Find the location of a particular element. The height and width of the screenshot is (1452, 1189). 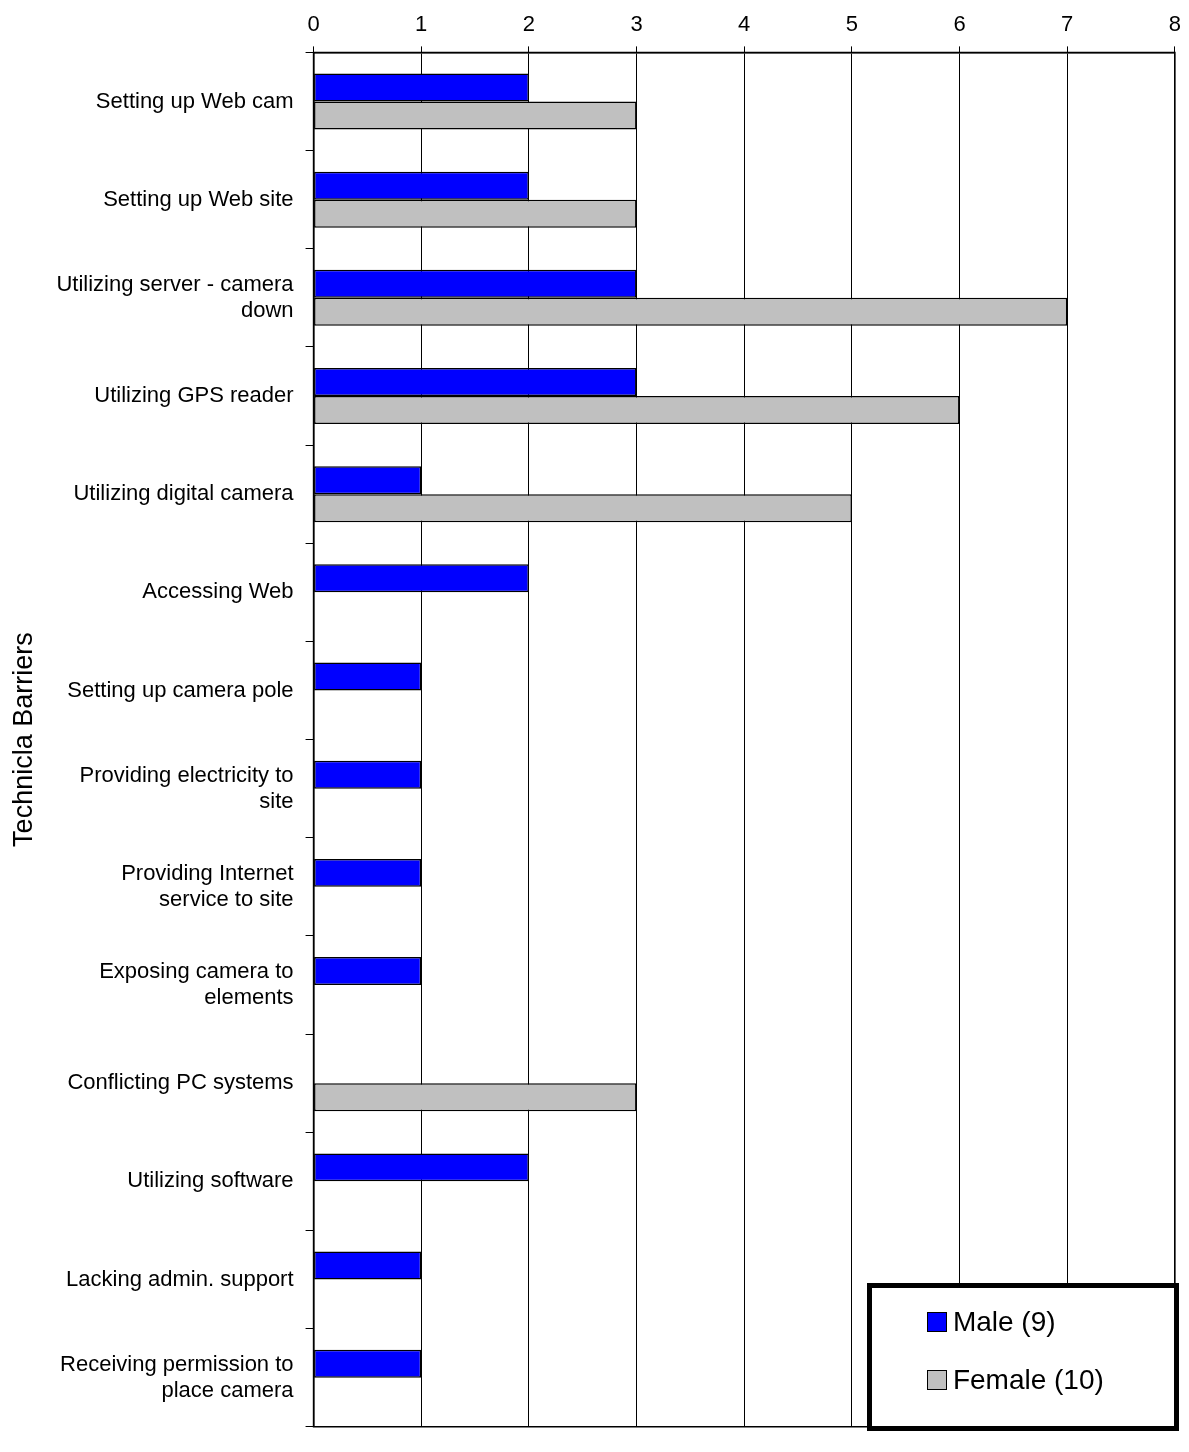

x-tick-label: 2 is located at coordinates (529, 24).